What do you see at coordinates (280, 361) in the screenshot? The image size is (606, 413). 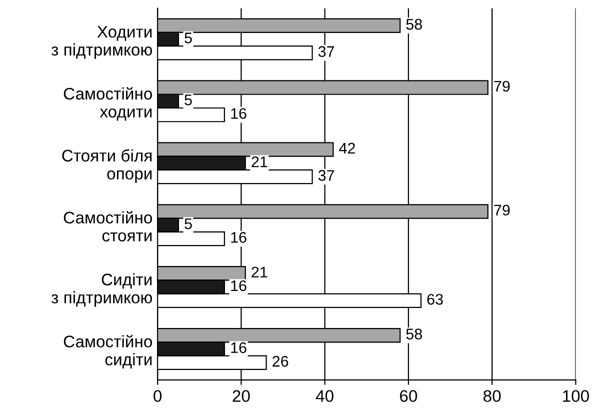 I see `data-label: 26` at bounding box center [280, 361].